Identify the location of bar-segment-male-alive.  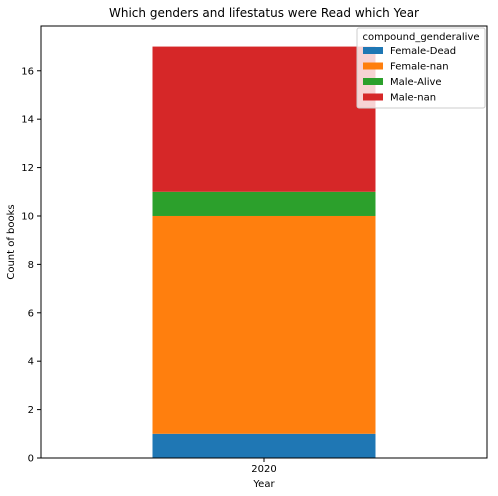
(264, 204).